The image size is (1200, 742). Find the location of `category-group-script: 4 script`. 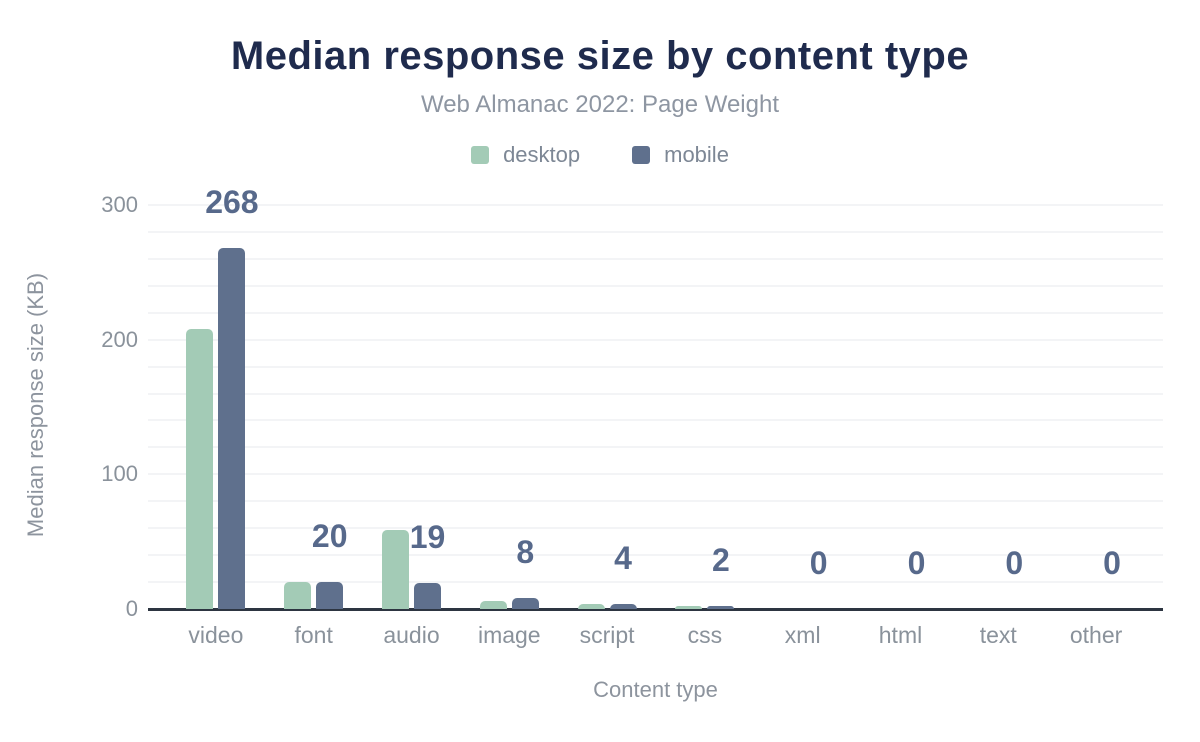

category-group-script: 4 script is located at coordinates (607, 426).